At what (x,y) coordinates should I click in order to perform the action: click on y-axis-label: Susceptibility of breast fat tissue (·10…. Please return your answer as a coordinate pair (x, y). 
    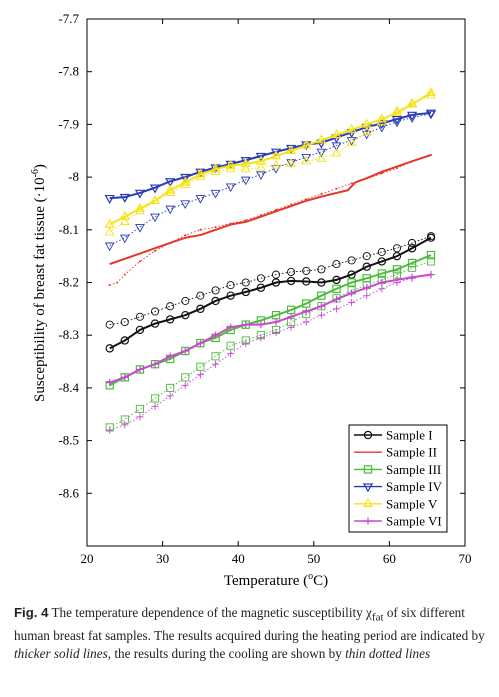
    Looking at the image, I should click on (39, 283).